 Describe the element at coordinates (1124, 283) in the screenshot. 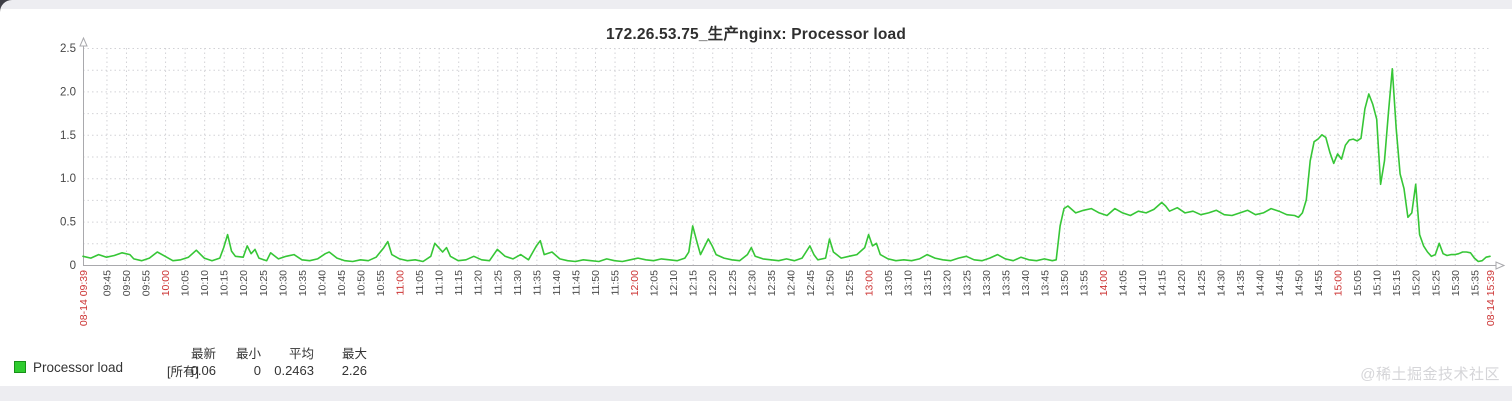

I see `x-tick-label: 14:05` at that location.